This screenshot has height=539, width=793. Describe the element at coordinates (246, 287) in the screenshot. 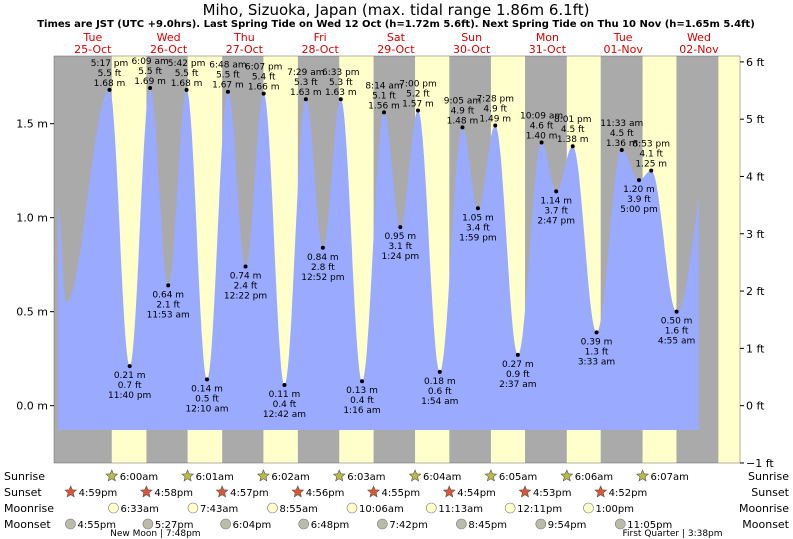

I see `tide-event-label: 2.4 ft` at that location.